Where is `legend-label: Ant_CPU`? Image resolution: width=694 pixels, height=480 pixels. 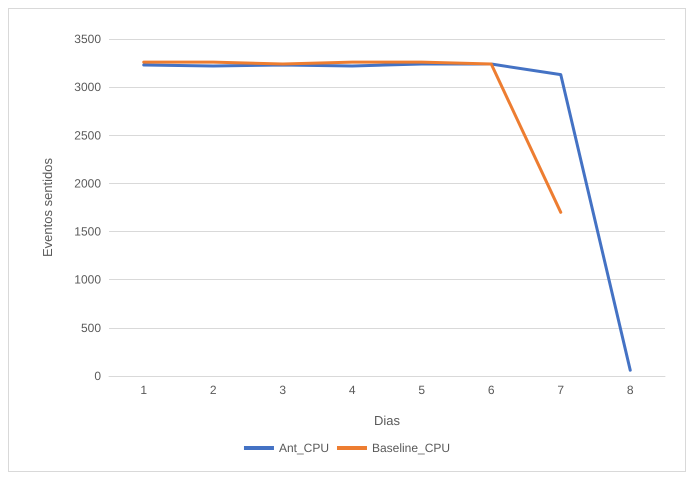 legend-label: Ant_CPU is located at coordinates (303, 448).